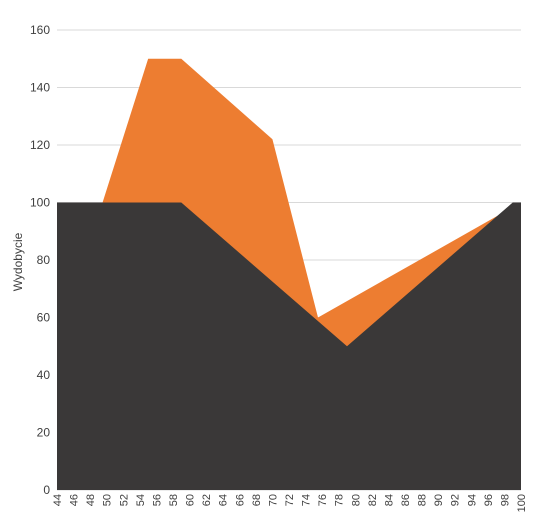  I want to click on x-tick-label: 68, so click(257, 500).